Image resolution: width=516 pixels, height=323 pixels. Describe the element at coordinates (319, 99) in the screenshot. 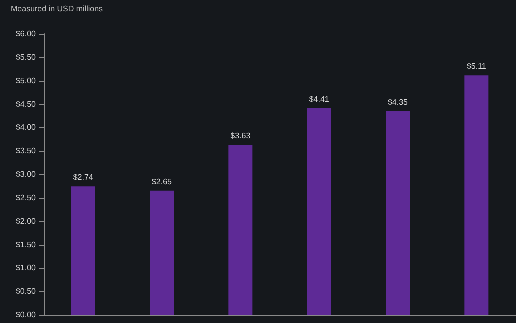

I see `data-label: $4.41` at that location.